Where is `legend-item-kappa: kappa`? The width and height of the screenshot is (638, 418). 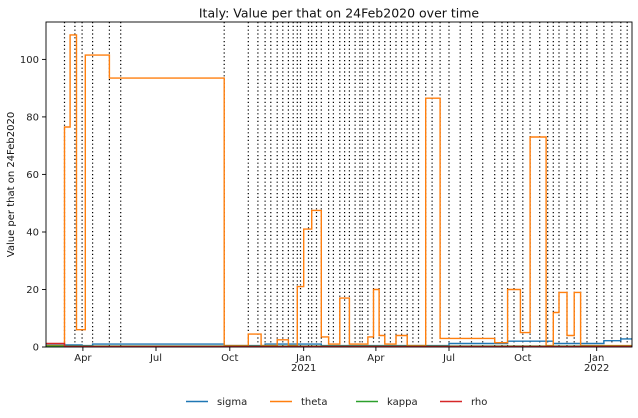
legend-item-kappa: kappa is located at coordinates (387, 402).